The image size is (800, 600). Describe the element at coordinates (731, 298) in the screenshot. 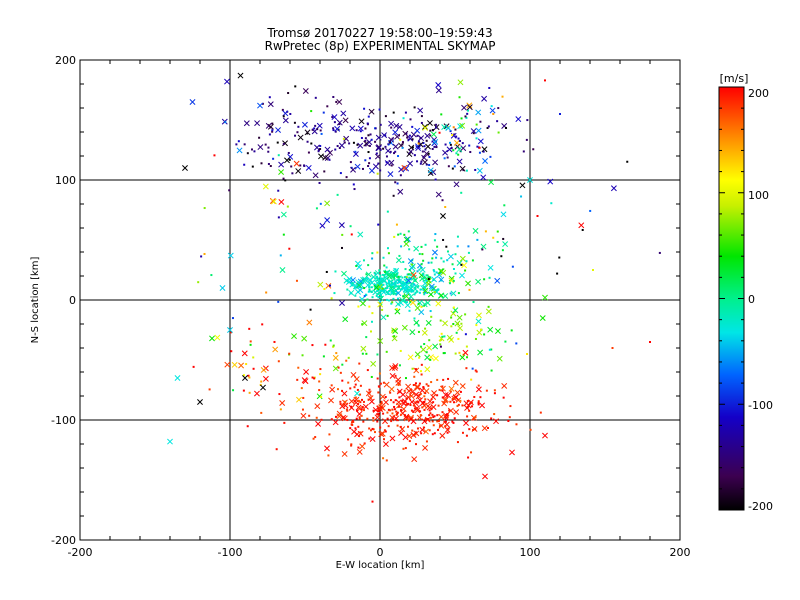

I see `colorbar-ticks` at that location.